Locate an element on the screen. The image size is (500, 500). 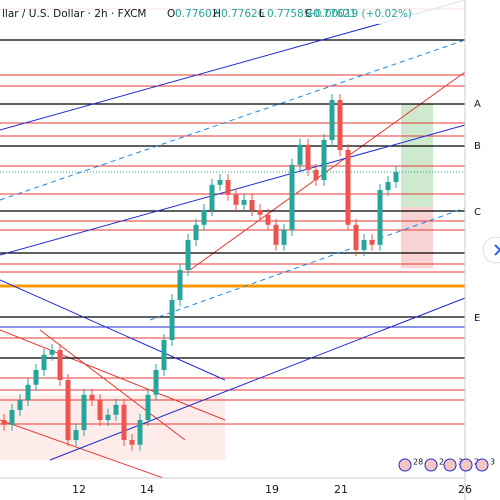
badge-count: 2 is located at coordinates (441, 462).